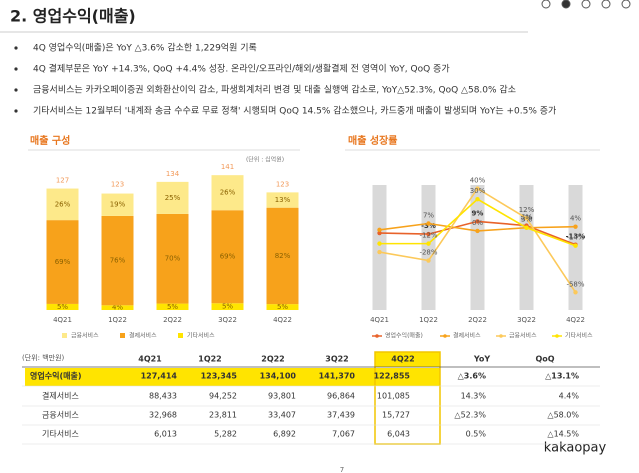 This screenshot has height=473, width=639. I want to click on table-cell: △58.0%, so click(563, 415).